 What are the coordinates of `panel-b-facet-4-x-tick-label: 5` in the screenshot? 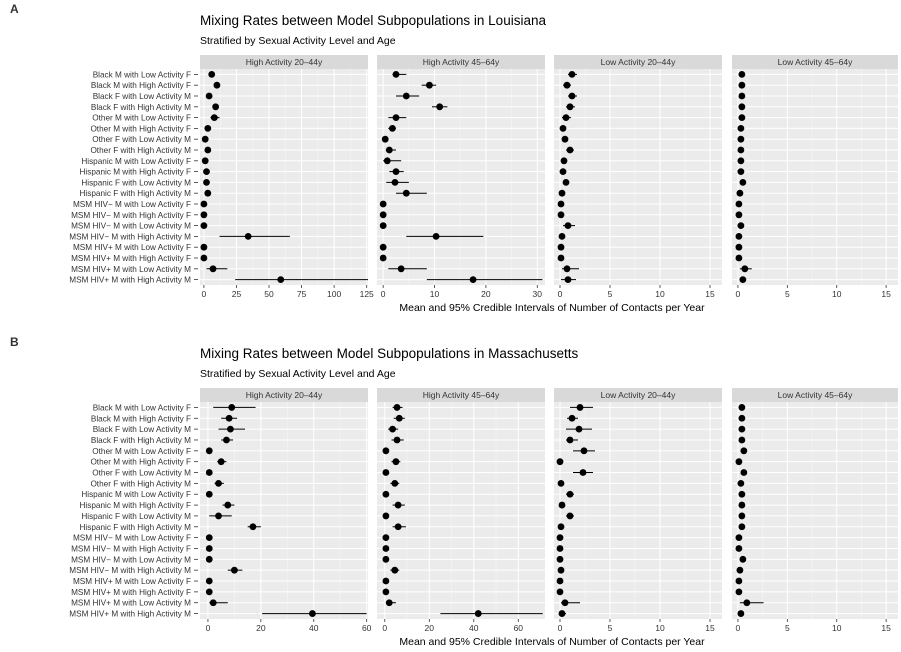 It's located at (787, 628).